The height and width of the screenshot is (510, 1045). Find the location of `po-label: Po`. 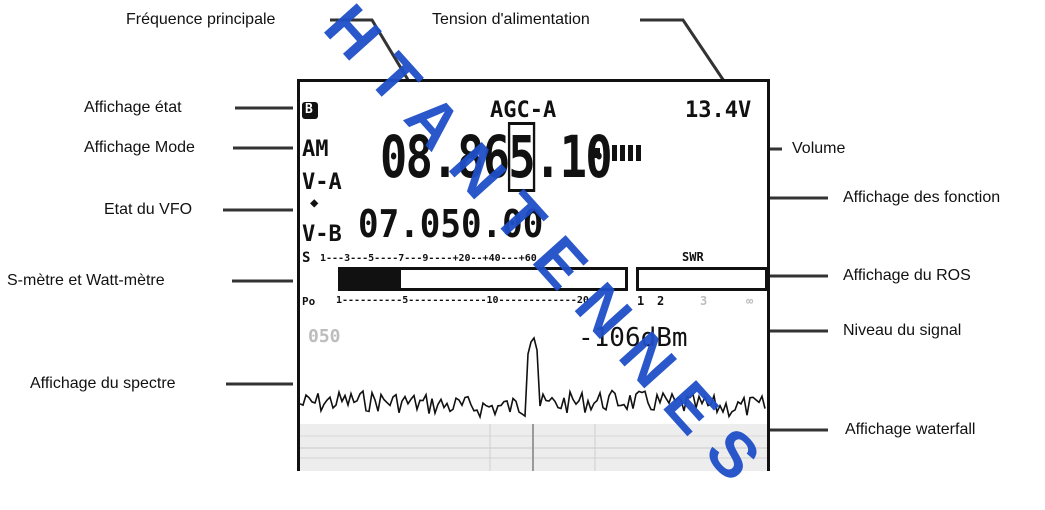

po-label: Po is located at coordinates (309, 301).